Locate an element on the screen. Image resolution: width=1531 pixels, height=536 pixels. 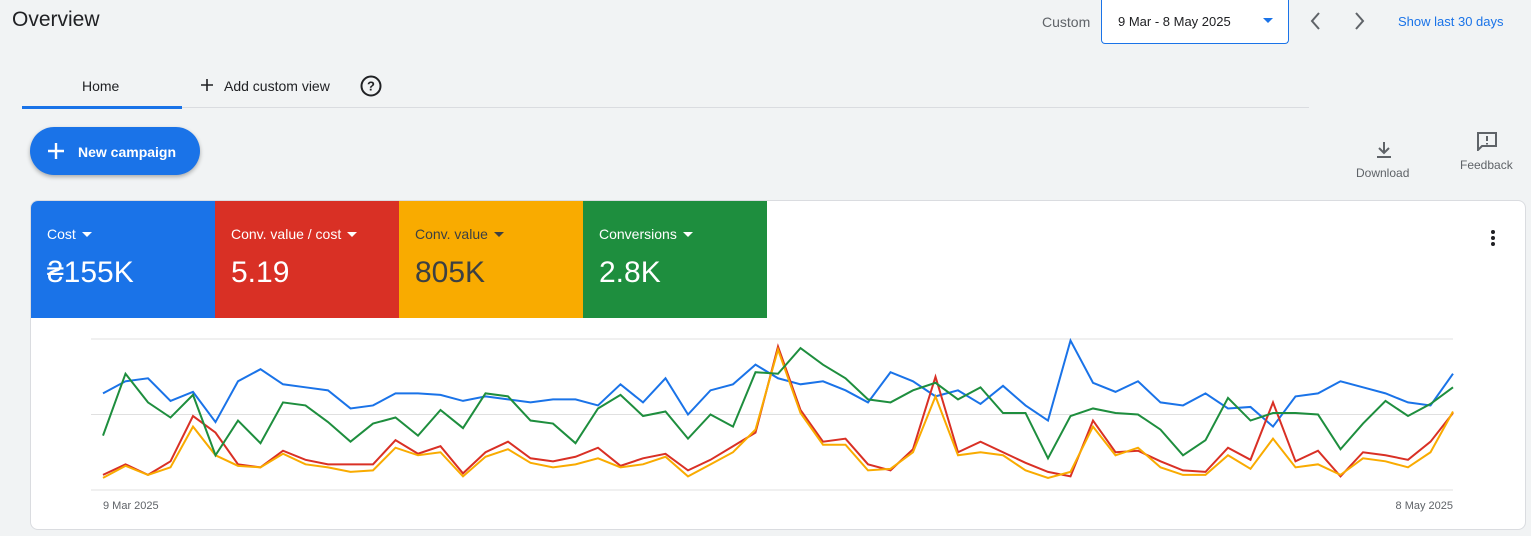
metric-total: ₴155K is located at coordinates (90, 272).